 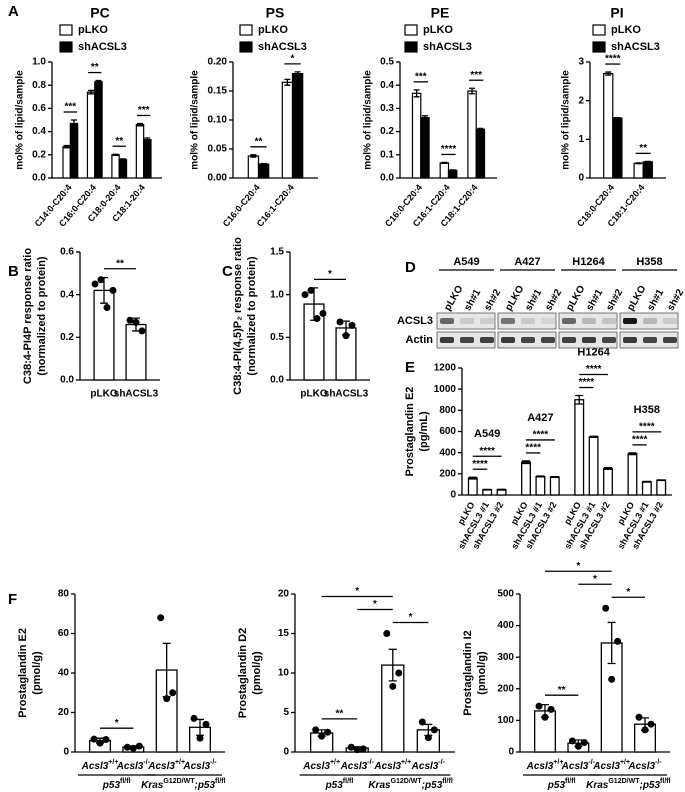 What do you see at coordinates (64, 673) in the screenshot?
I see `y-tick-label: 40` at bounding box center [64, 673].